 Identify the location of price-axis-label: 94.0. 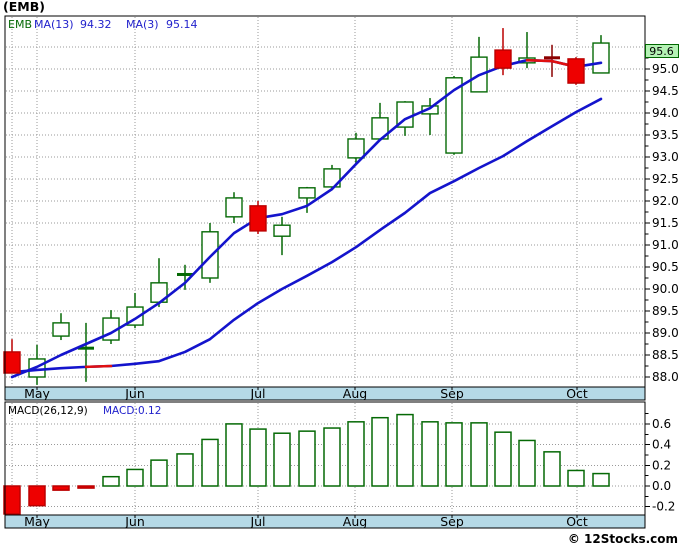
(665, 113).